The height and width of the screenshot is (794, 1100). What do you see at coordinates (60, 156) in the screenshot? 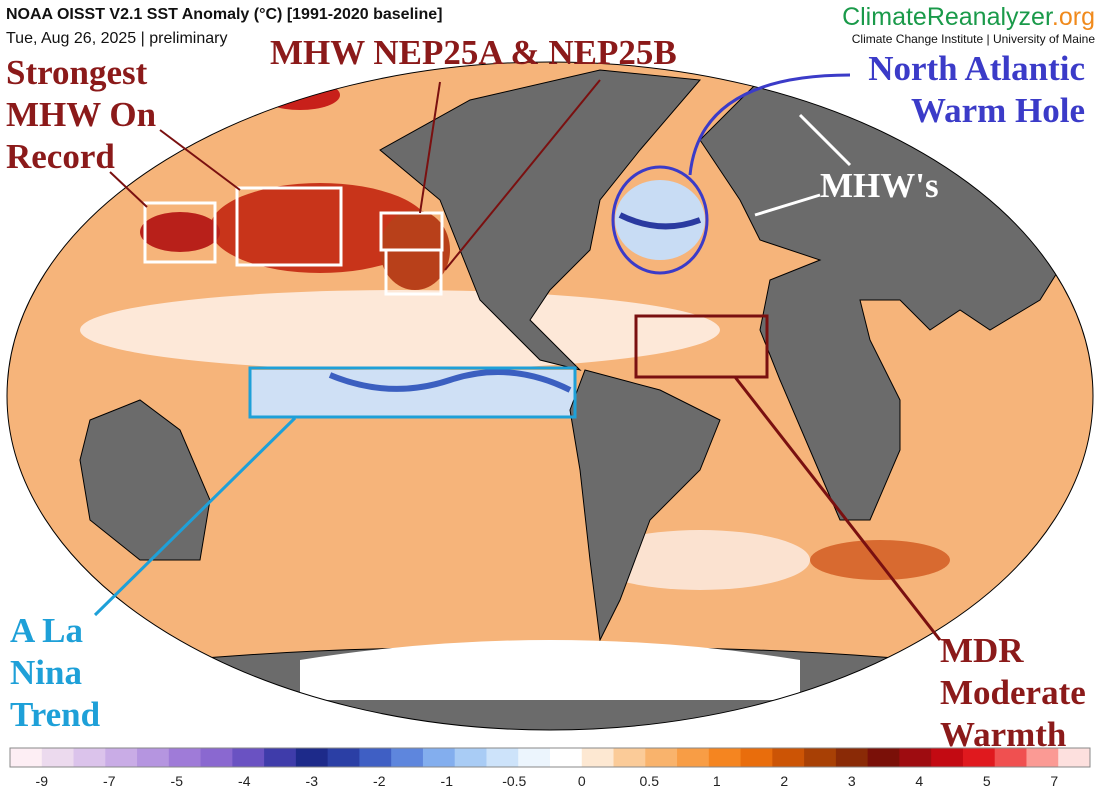
I see `annotation-text: Record` at bounding box center [60, 156].